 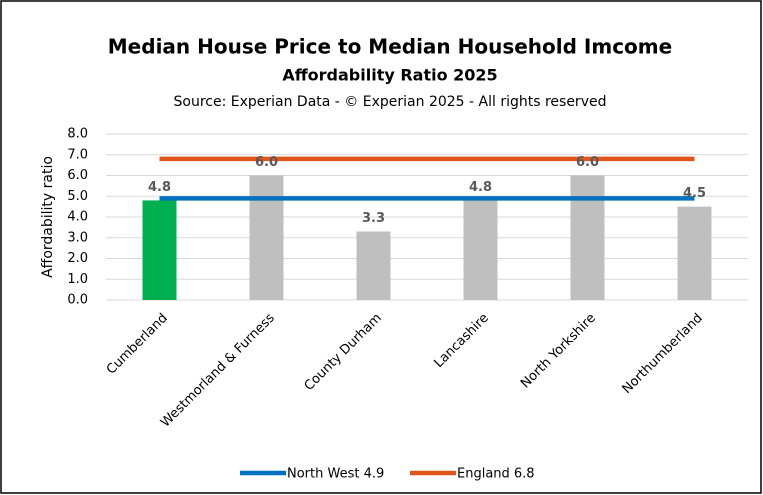 What do you see at coordinates (77, 217) in the screenshot?
I see `y-tick-label: 4.0` at bounding box center [77, 217].